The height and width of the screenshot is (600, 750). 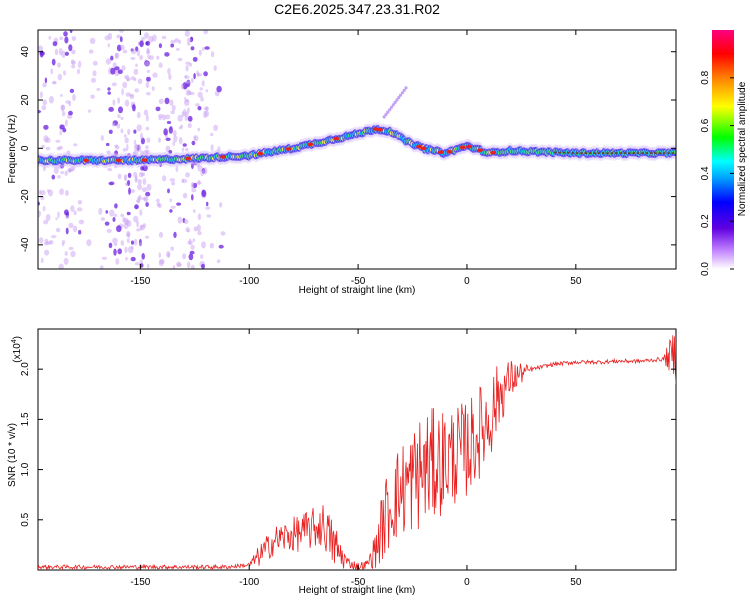 I want to click on snr-x-label: Height of straight line (km), so click(x=357, y=590).